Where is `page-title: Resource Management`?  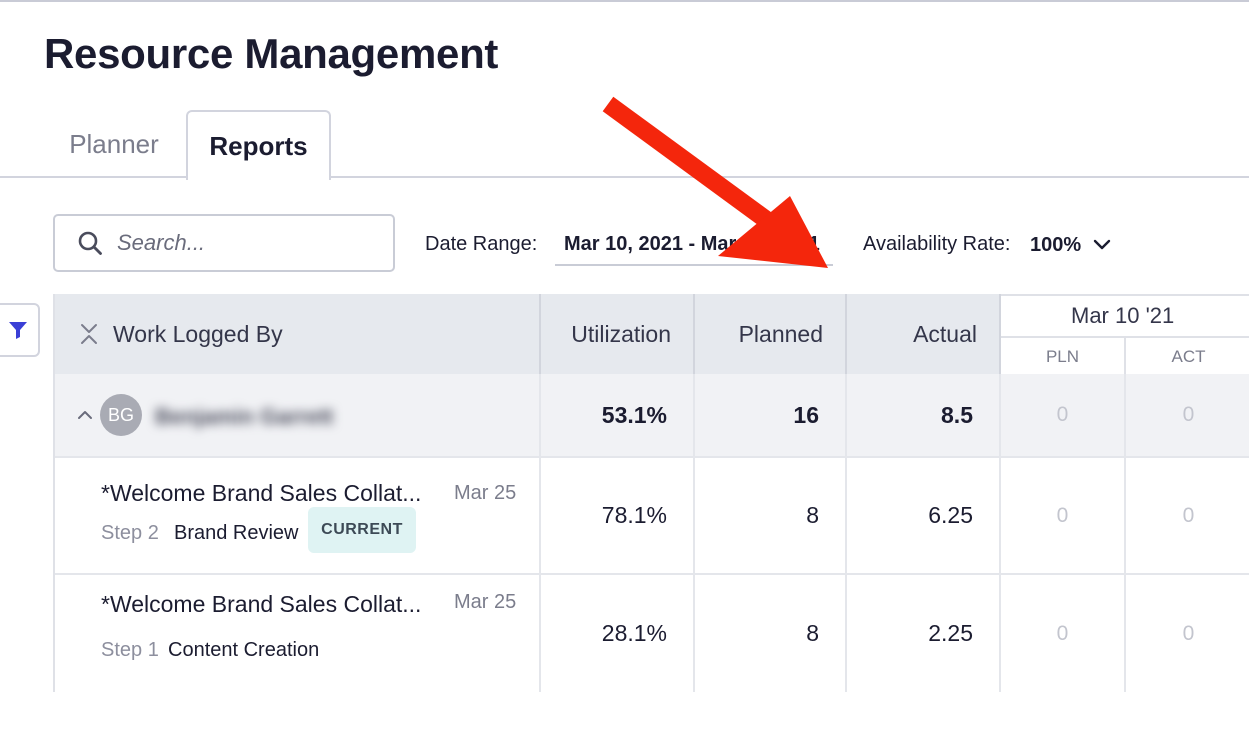 page-title: Resource Management is located at coordinates (271, 53).